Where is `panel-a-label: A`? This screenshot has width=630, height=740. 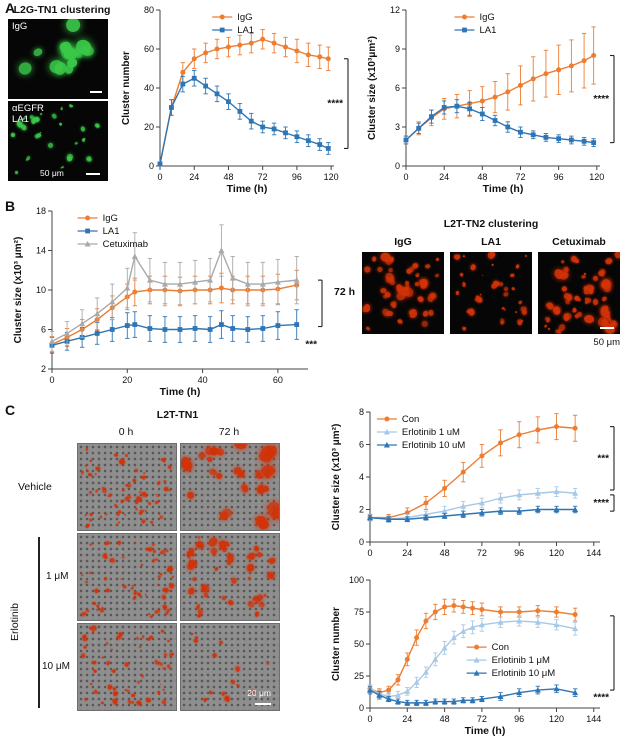 panel-a-label: A is located at coordinates (10, 8).